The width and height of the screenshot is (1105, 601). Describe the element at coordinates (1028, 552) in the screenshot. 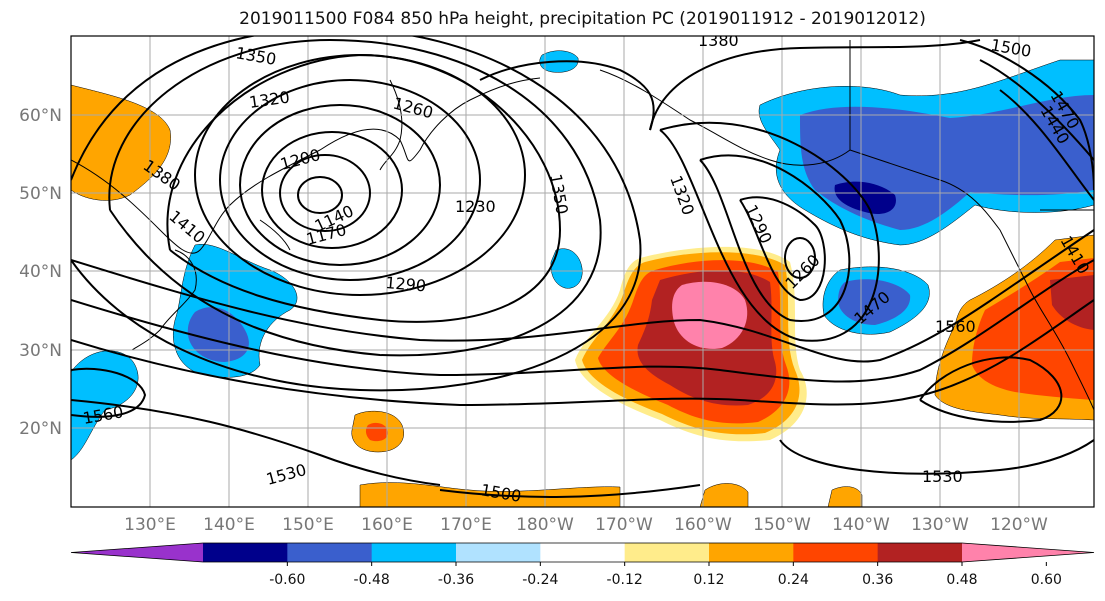

I see `colorbar-extend-high` at that location.